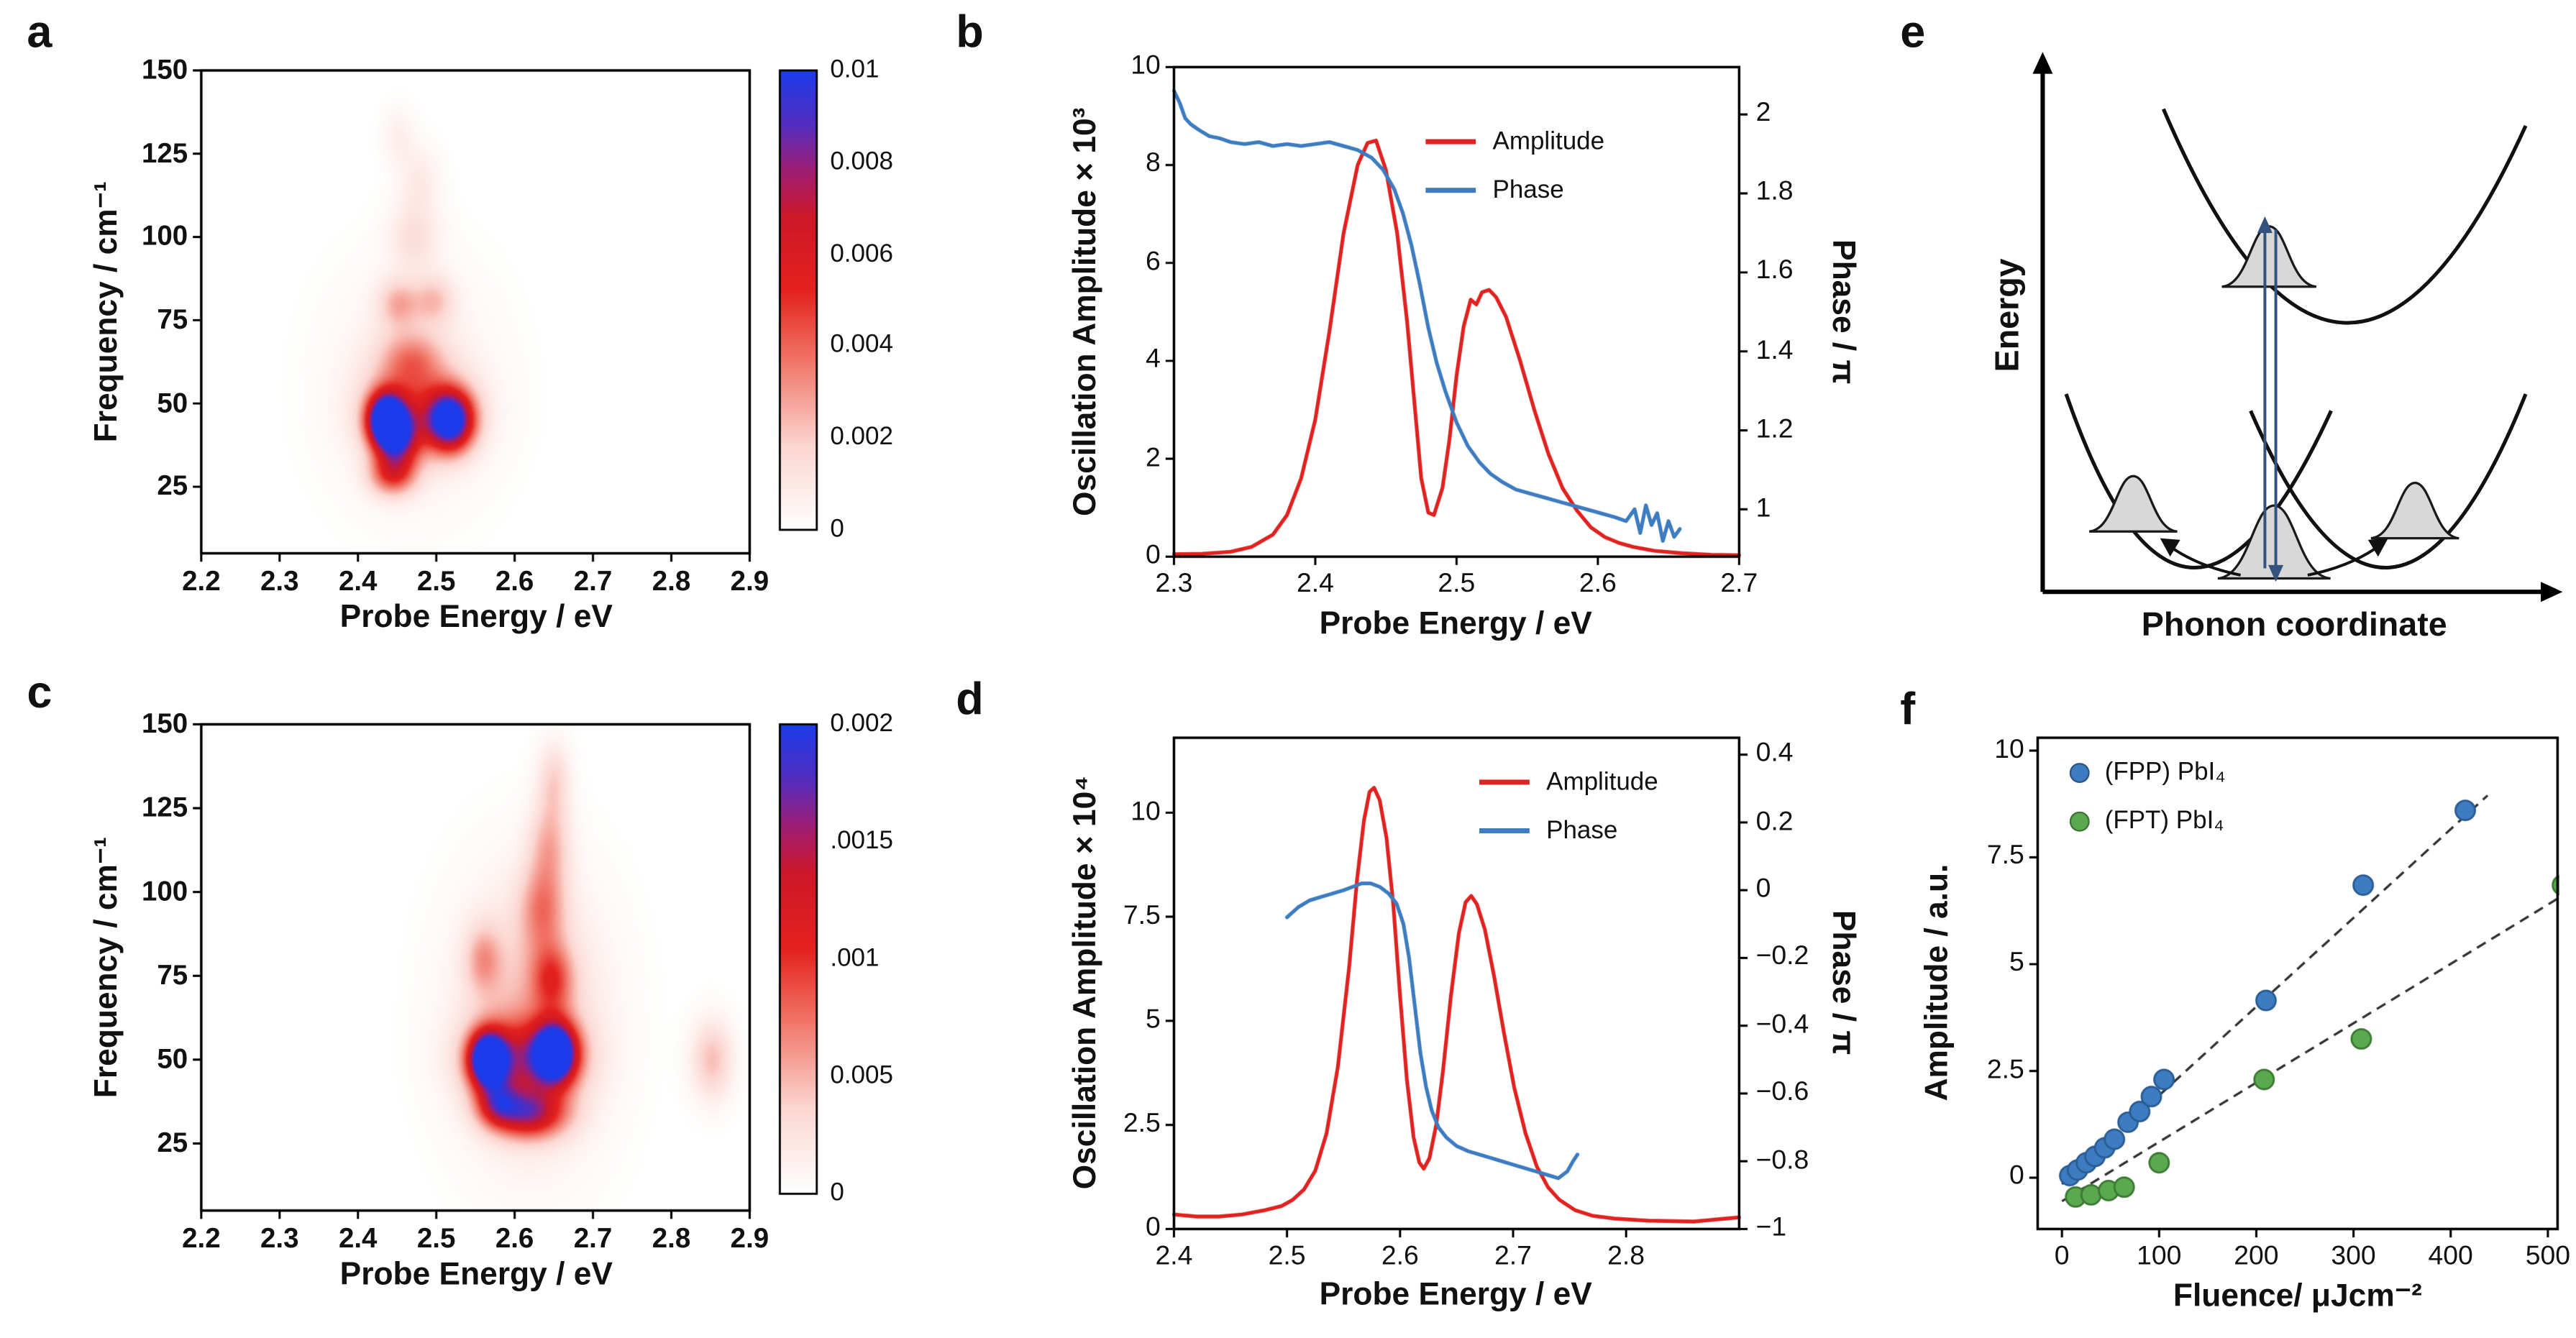 Image resolution: width=2576 pixels, height=1338 pixels. Describe the element at coordinates (2388, 482) in the screenshot. I see `ground-state-parabola-right` at that location.